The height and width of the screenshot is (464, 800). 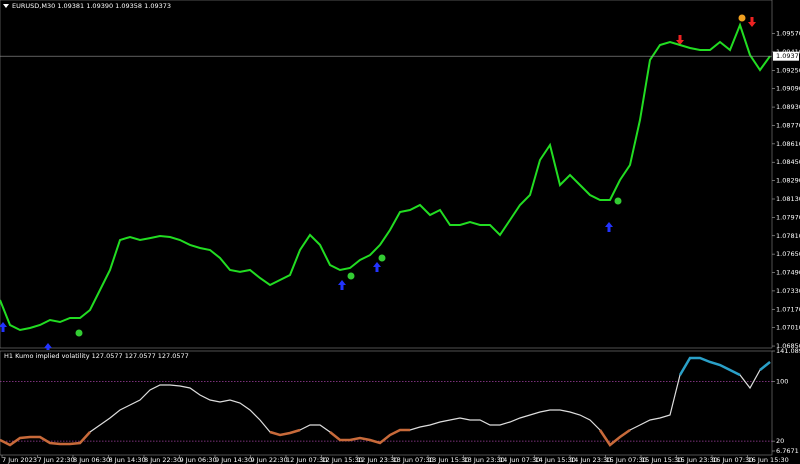 I want to click on y-tick-label: 1.07170, so click(x=788, y=309).